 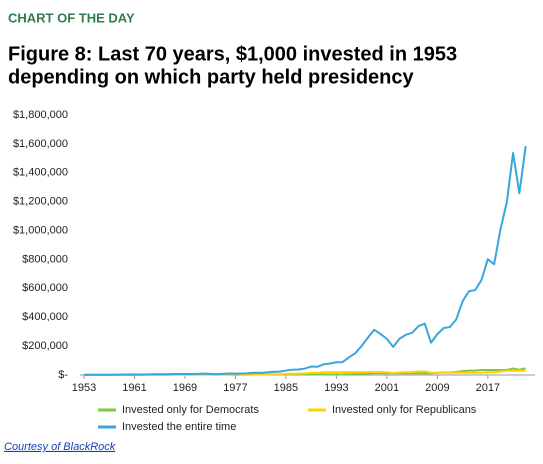 What do you see at coordinates (488, 388) in the screenshot?
I see `x-tick-label: 2017` at bounding box center [488, 388].